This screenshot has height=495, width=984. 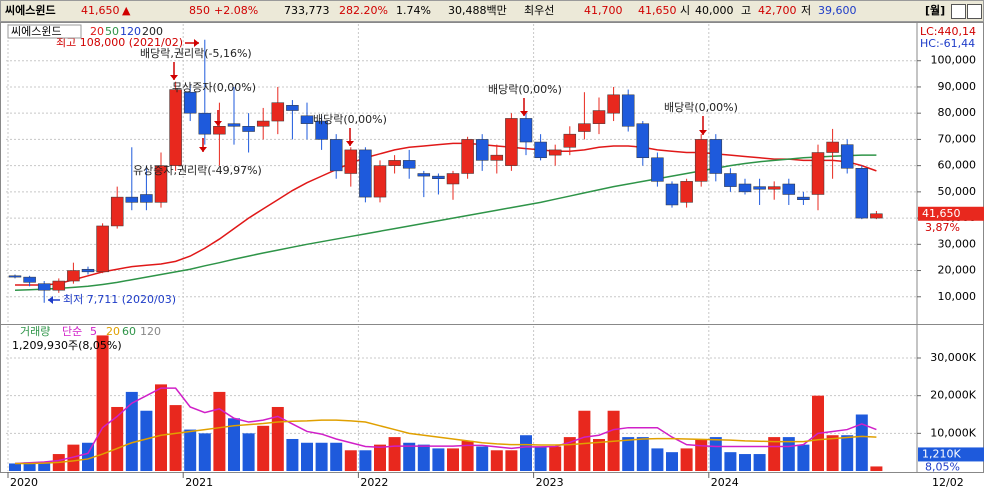 What do you see at coordinates (948, 482) in the screenshot?
I see `end-date-label: 12/02` at bounding box center [948, 482].